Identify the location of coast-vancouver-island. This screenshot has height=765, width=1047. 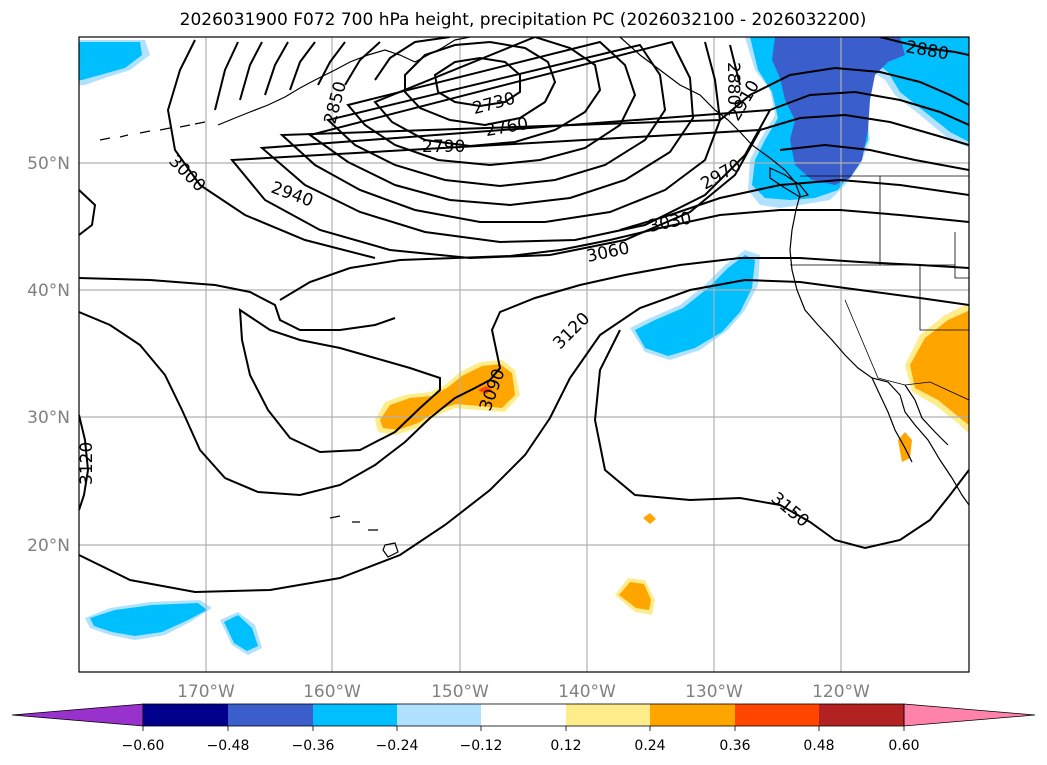
(789, 182).